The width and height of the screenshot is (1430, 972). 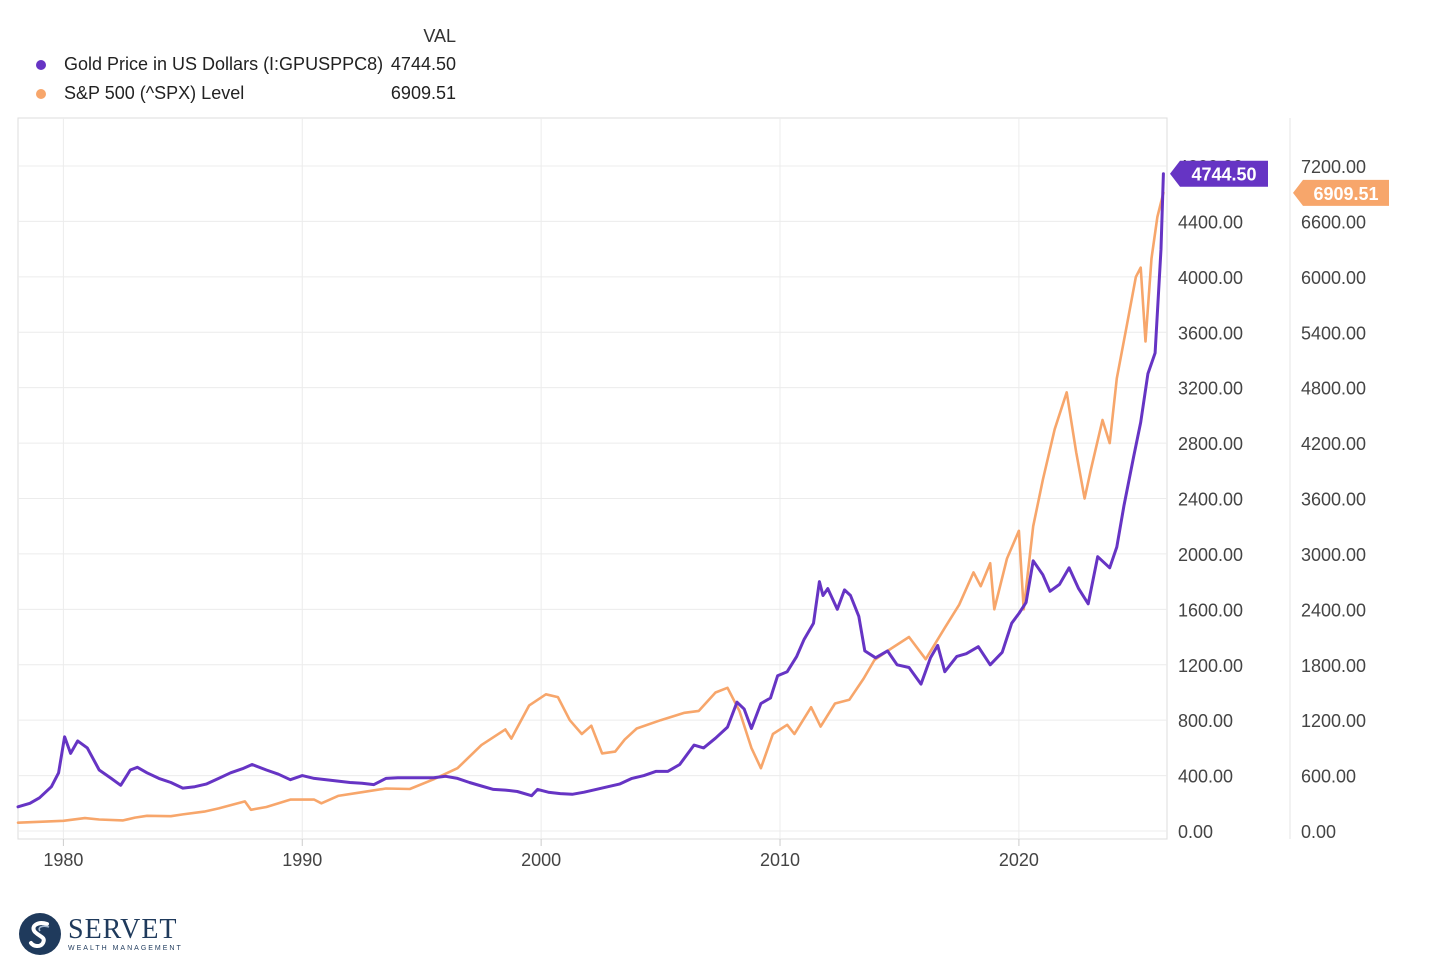 I want to click on y-right-tick-label: 6600.00, so click(x=1333, y=222).